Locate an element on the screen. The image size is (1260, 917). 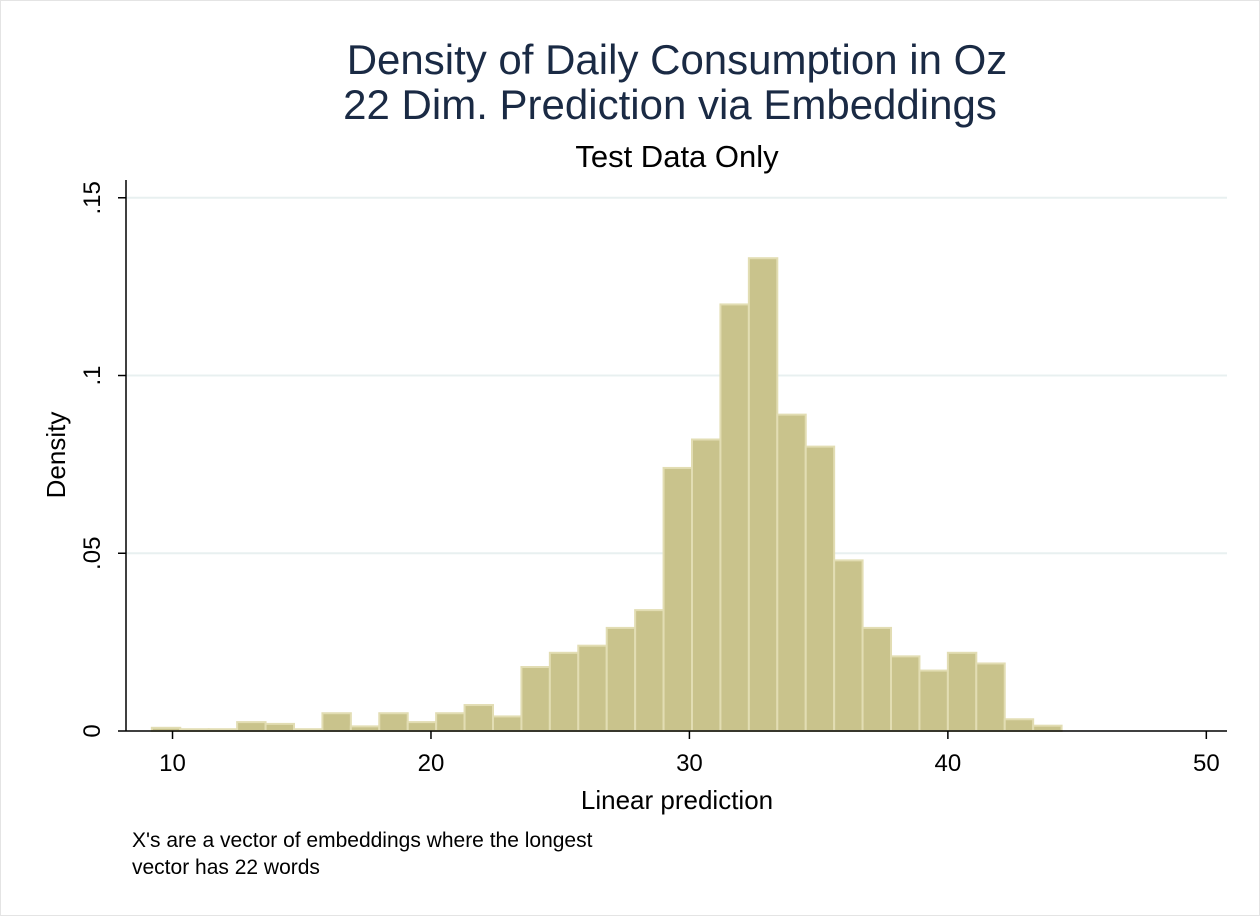
y-tick-label: .15 is located at coordinates (92, 197).